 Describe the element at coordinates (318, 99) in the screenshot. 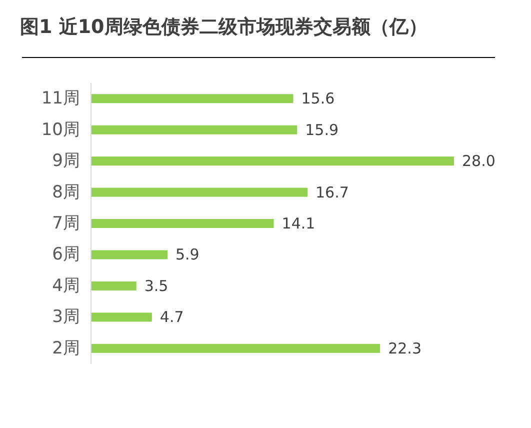

I see `data-label: 15.6` at that location.